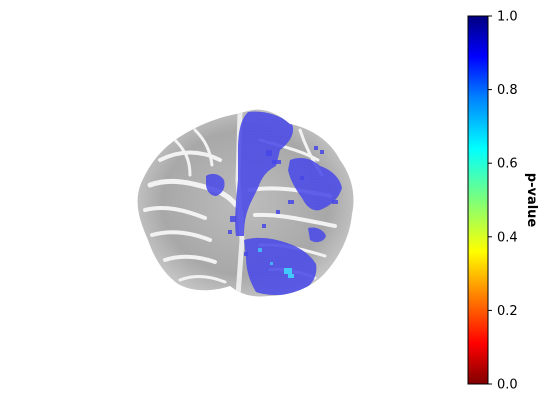 This screenshot has width=548, height=418. Describe the element at coordinates (531, 200) in the screenshot. I see `colorbar-label: p-value` at that location.